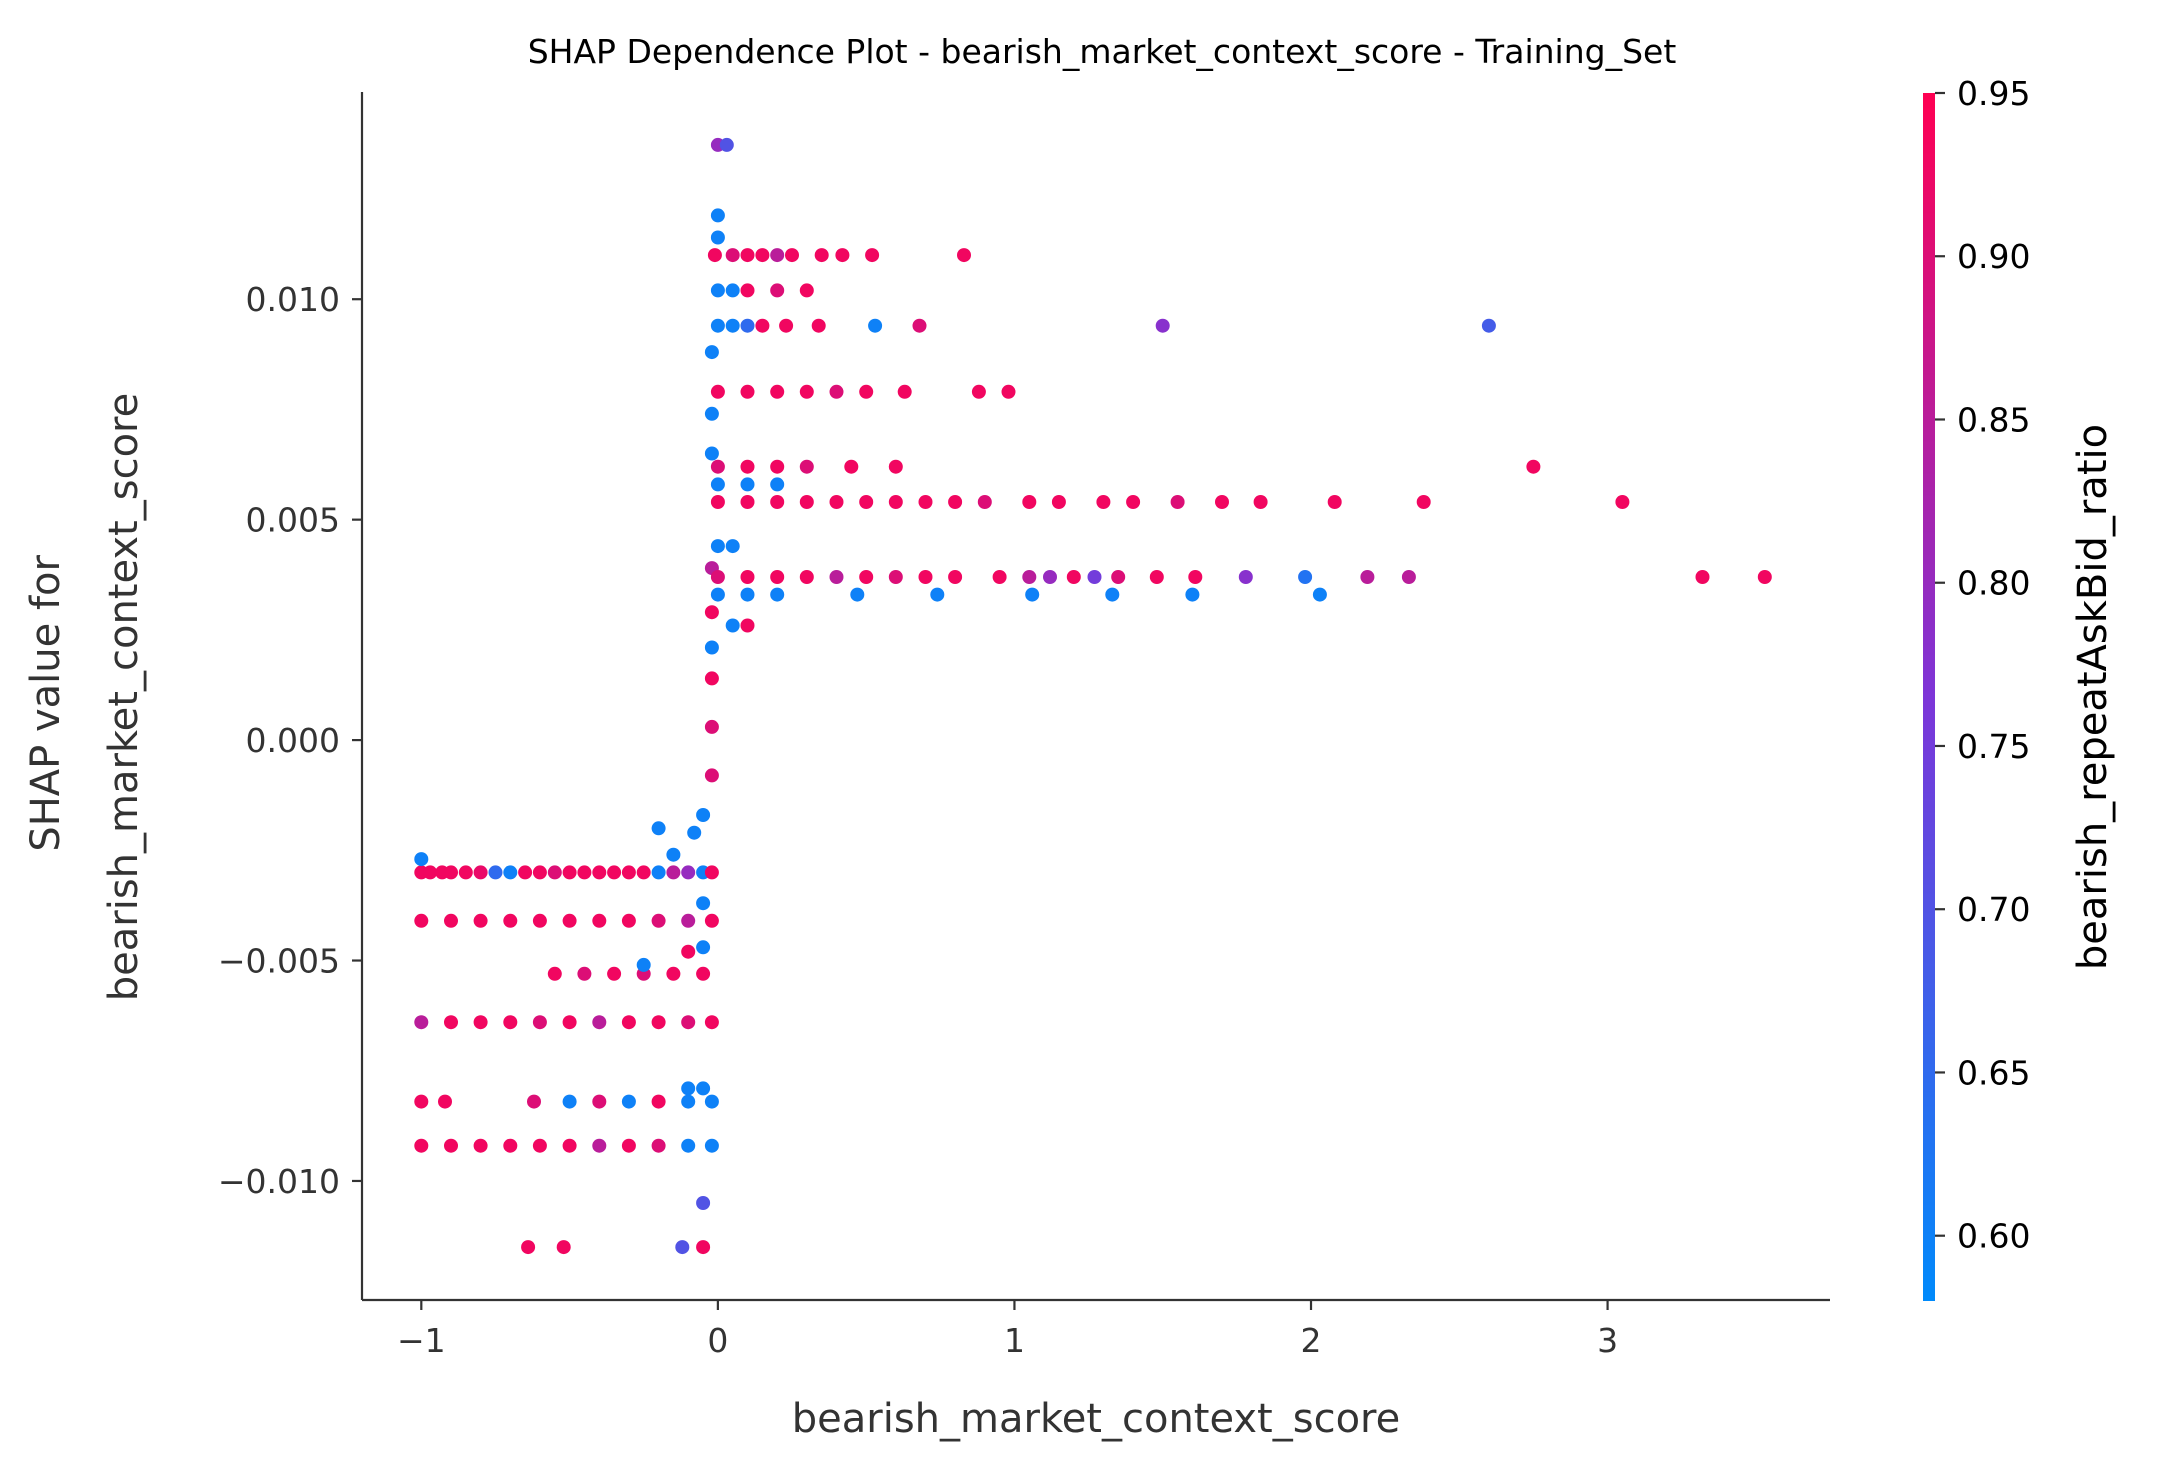 The width and height of the screenshot is (2159, 1471). What do you see at coordinates (1993, 909) in the screenshot?
I see `colorbar-tick-label: 0.70` at bounding box center [1993, 909].